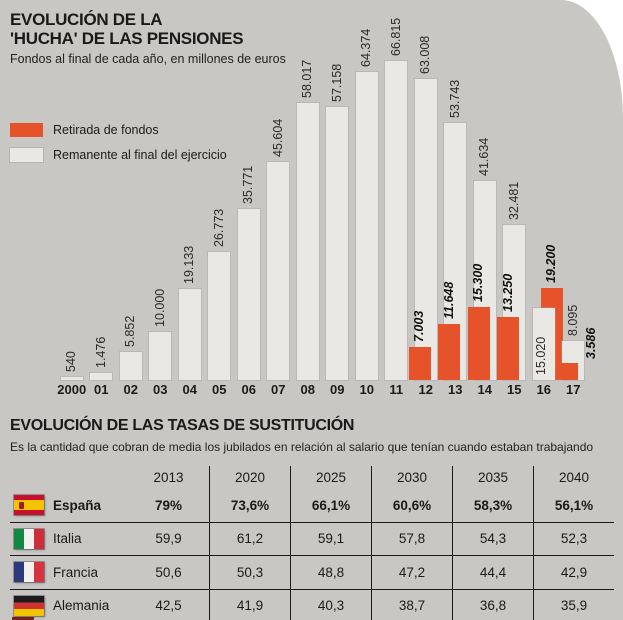  I want to click on remanente-value-label-07: 45.604, so click(277, 137).